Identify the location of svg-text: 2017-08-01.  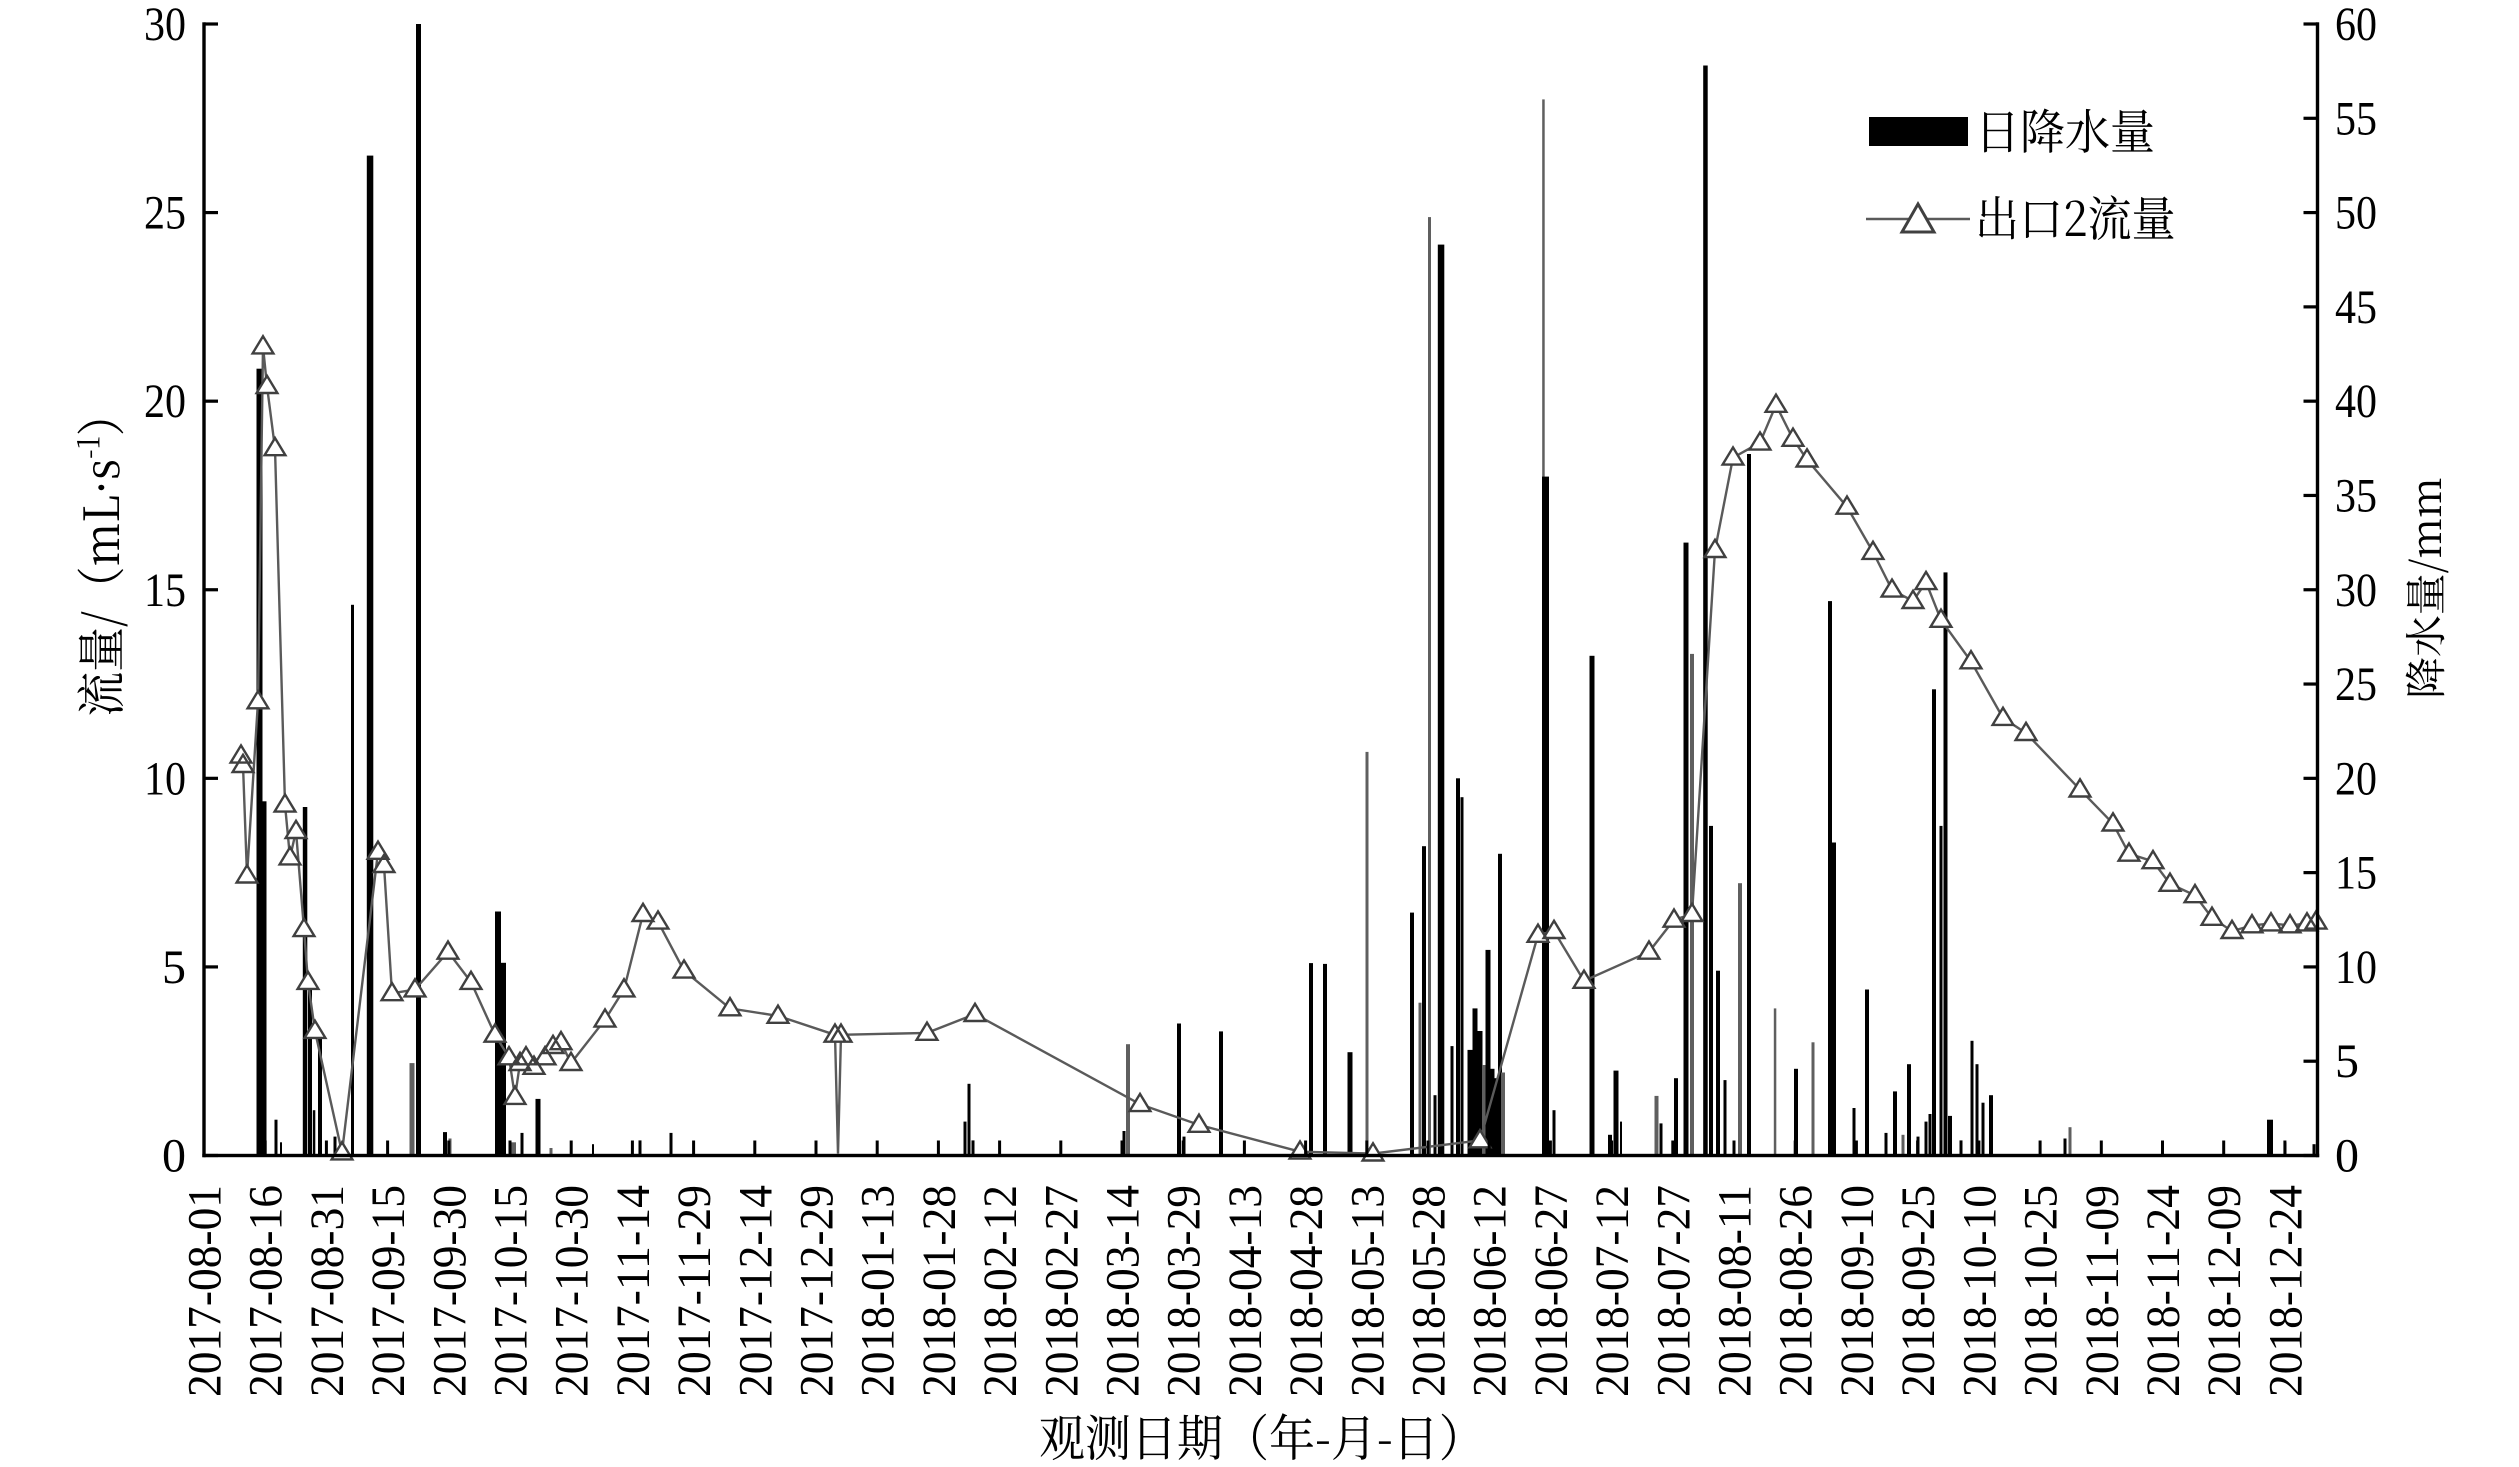
(205, 1291).